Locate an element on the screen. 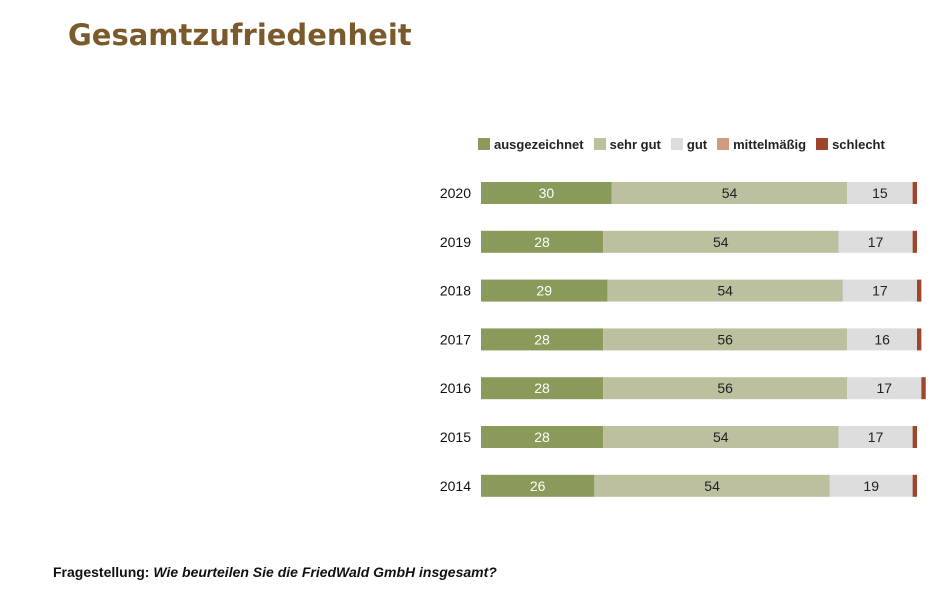 Image resolution: width=940 pixels, height=592 pixels. legend-item-gut: gut is located at coordinates (689, 144).